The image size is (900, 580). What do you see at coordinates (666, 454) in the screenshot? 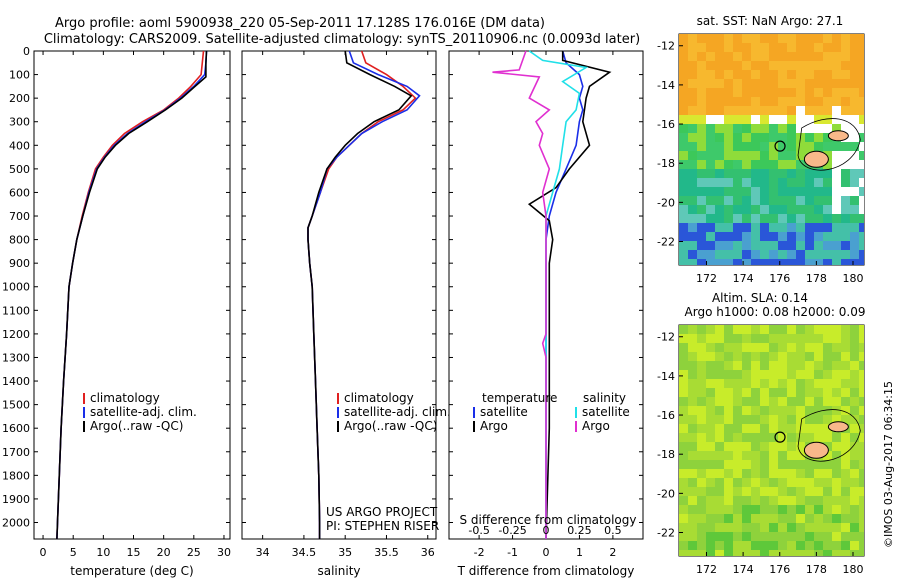
I see `map-y-tick-label: -18` at bounding box center [666, 454].